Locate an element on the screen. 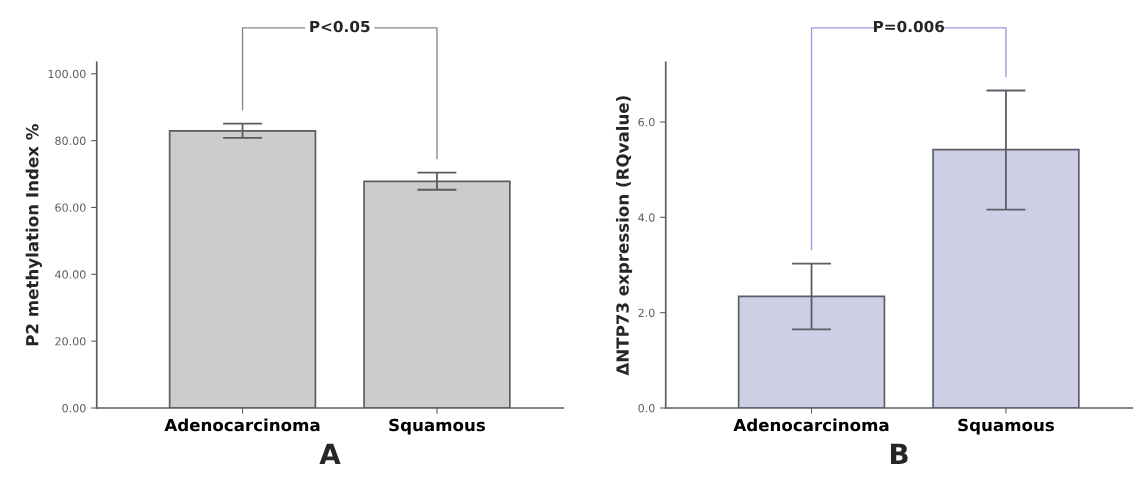 The height and width of the screenshot is (480, 1138). y-tick-label: 60.00 is located at coordinates (70, 207).